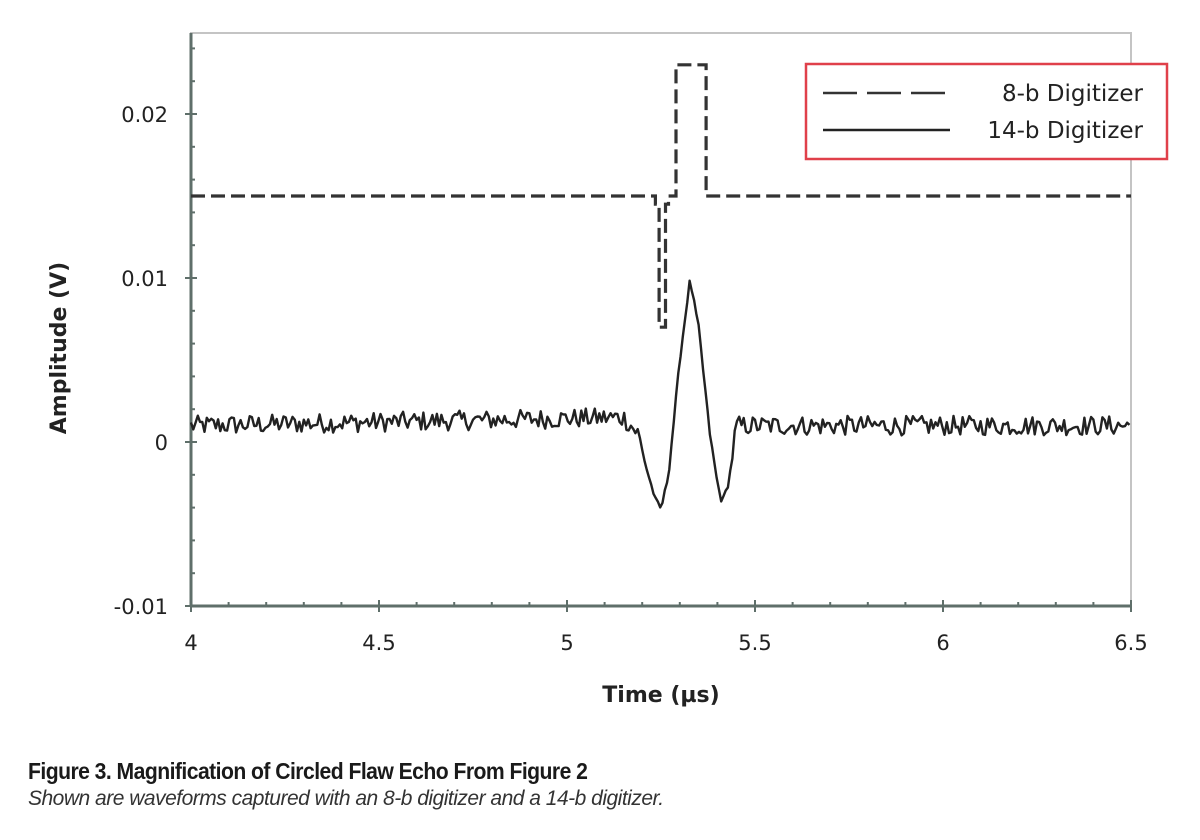  I want to click on x-tick-label: 5, so click(566, 643).